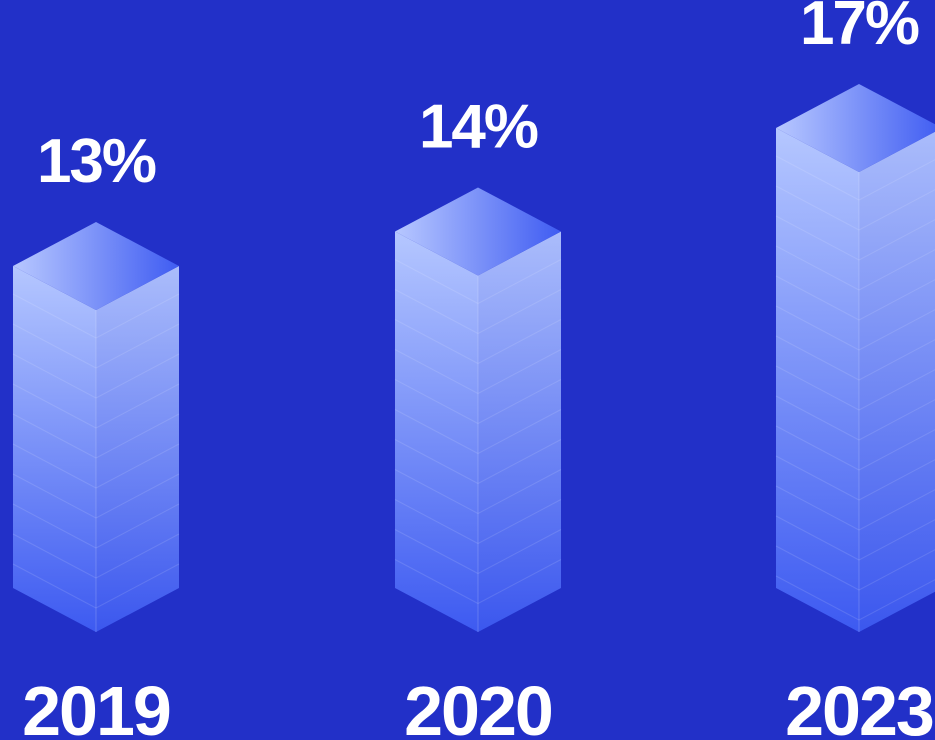 The image size is (935, 740). I want to click on category-label-2019: 2019, so click(96, 706).